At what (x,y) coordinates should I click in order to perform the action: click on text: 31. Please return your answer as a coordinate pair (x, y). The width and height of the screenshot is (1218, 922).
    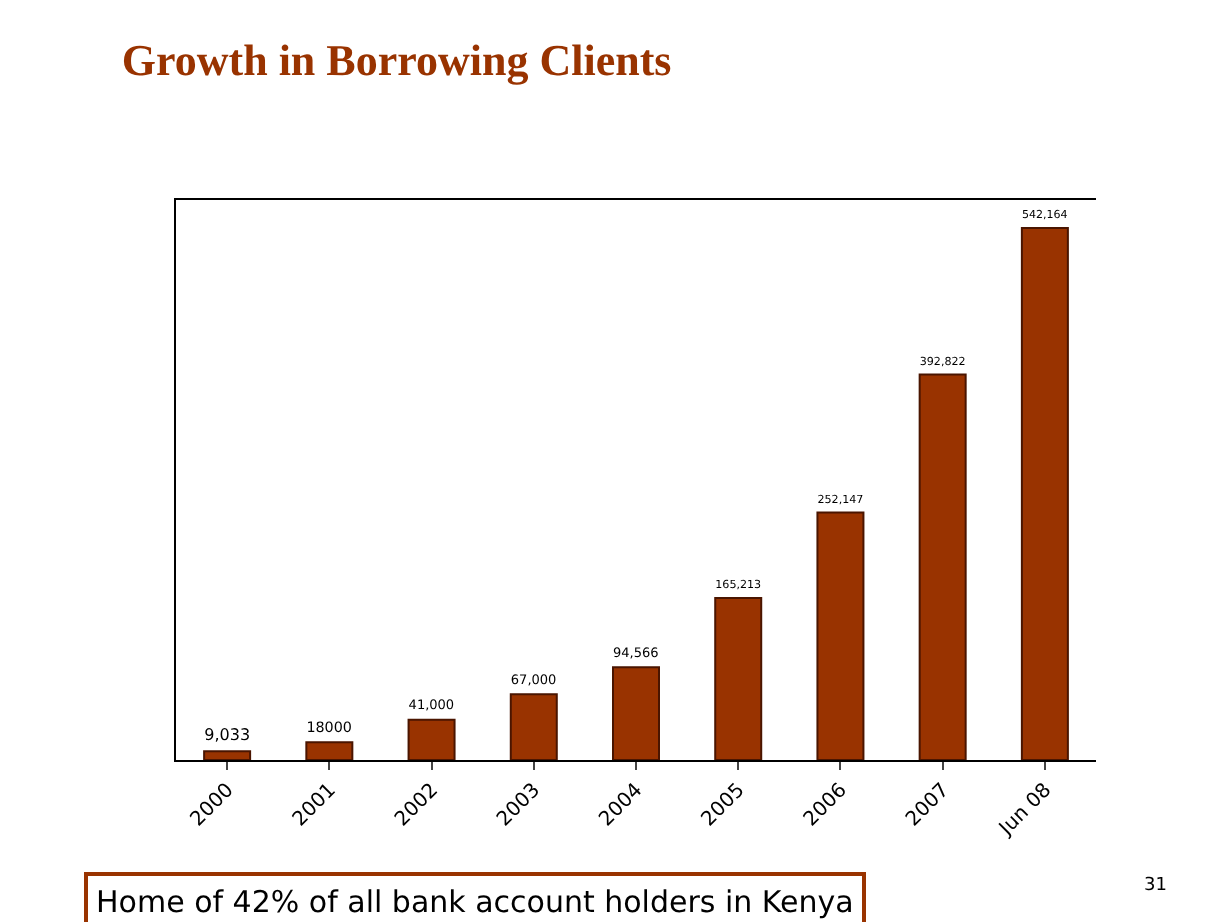
    Looking at the image, I should click on (1155, 886).